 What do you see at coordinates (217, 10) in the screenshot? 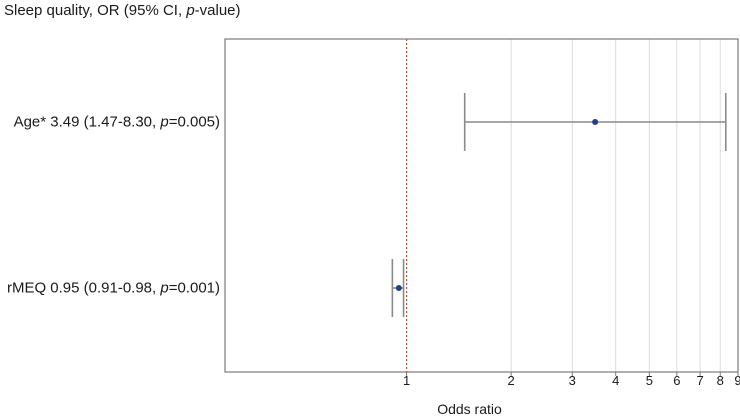
I see `chart-title-suffix: -value)` at bounding box center [217, 10].